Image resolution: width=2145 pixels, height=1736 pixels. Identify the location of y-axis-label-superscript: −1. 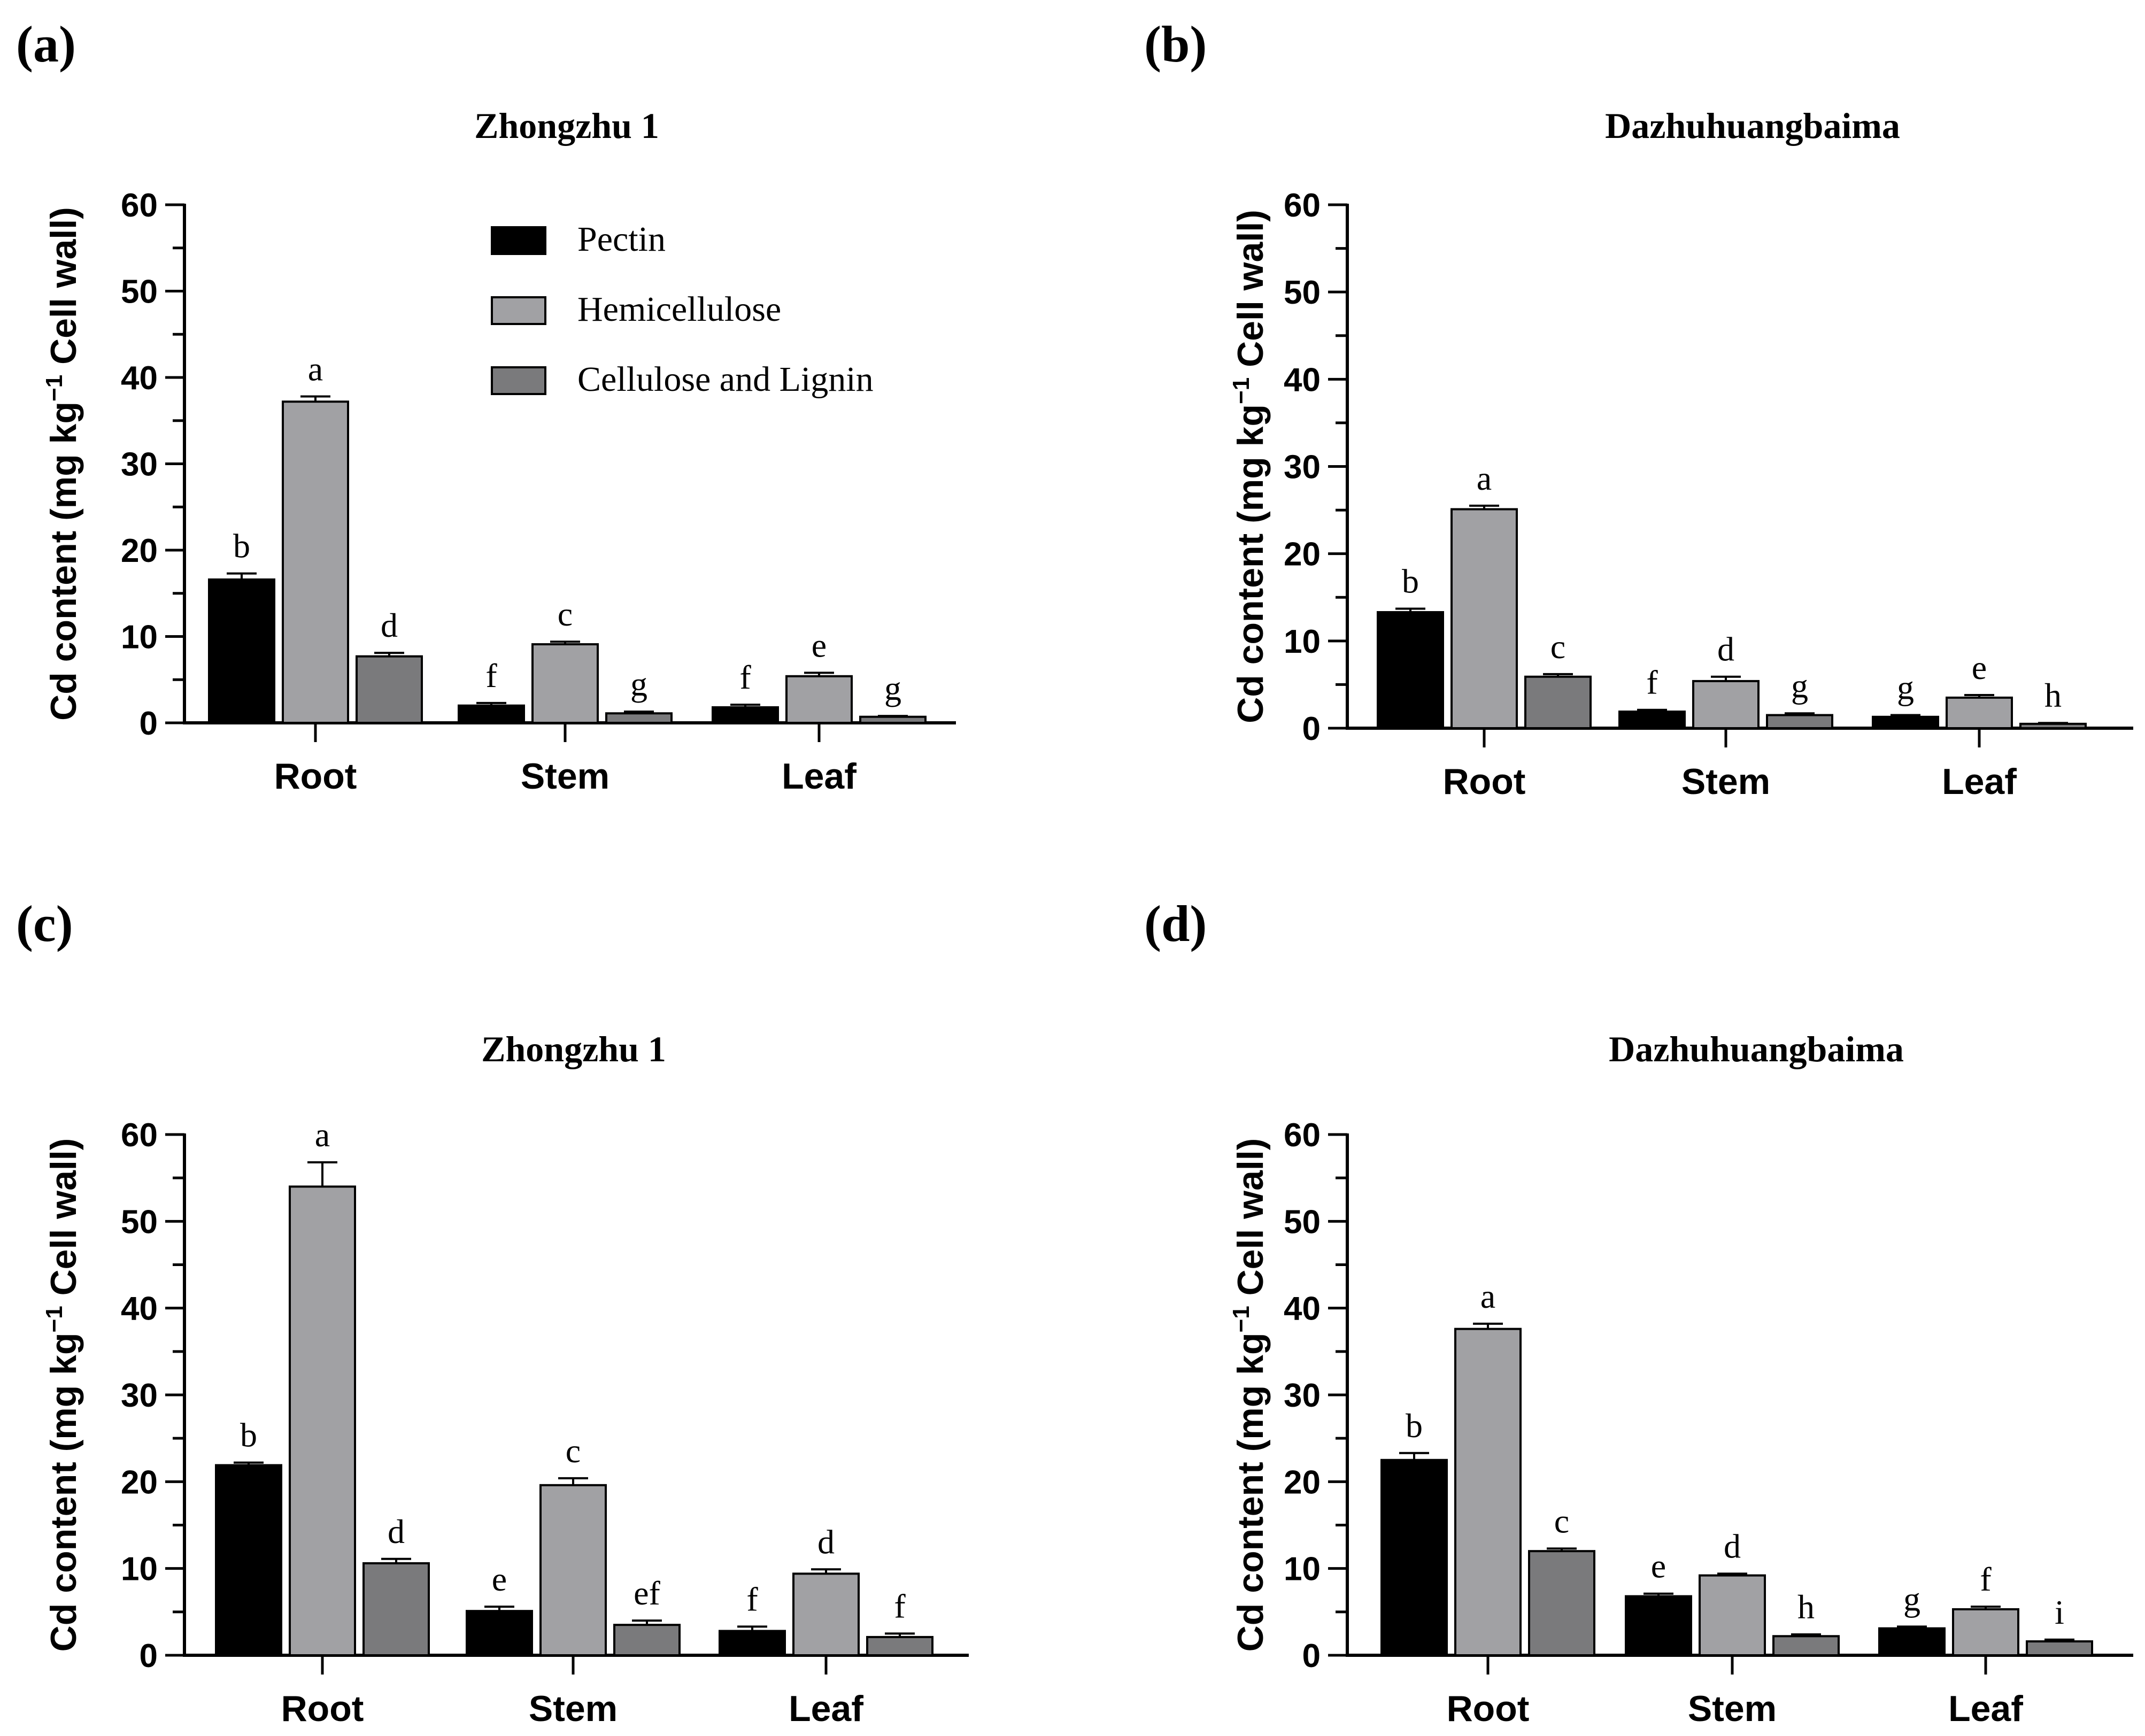
(54, 388).